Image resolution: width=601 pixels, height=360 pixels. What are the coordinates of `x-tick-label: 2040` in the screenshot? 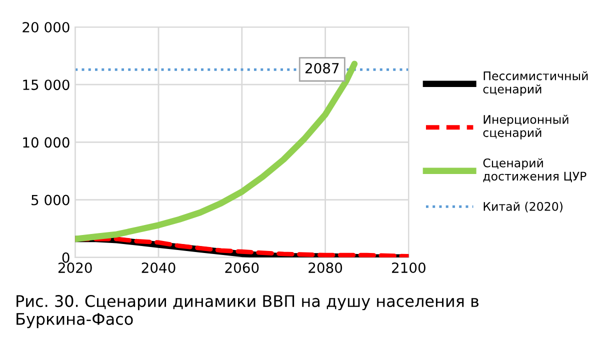 It's located at (159, 268).